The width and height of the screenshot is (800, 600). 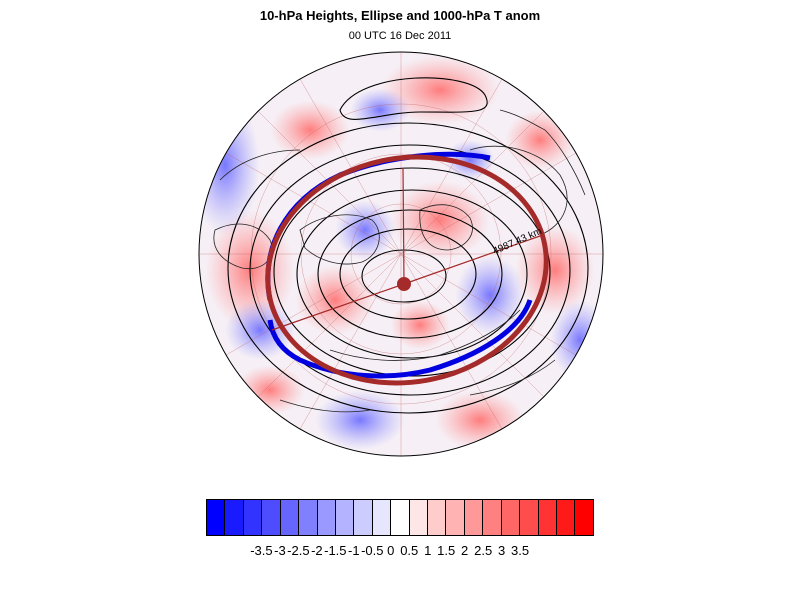 I want to click on colorbar-tick-label: -1.5, so click(x=335, y=550).